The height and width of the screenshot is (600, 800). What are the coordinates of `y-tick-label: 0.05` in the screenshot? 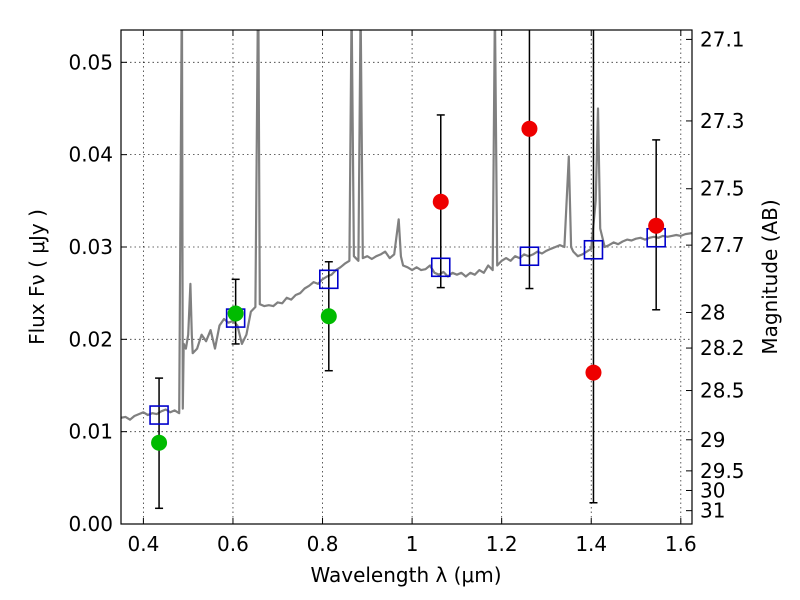 It's located at (90, 62).